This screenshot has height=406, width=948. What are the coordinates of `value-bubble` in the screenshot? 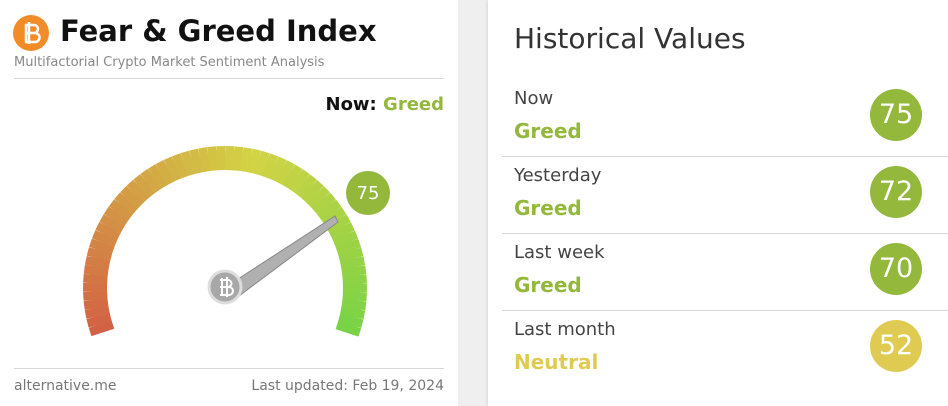 It's located at (368, 193).